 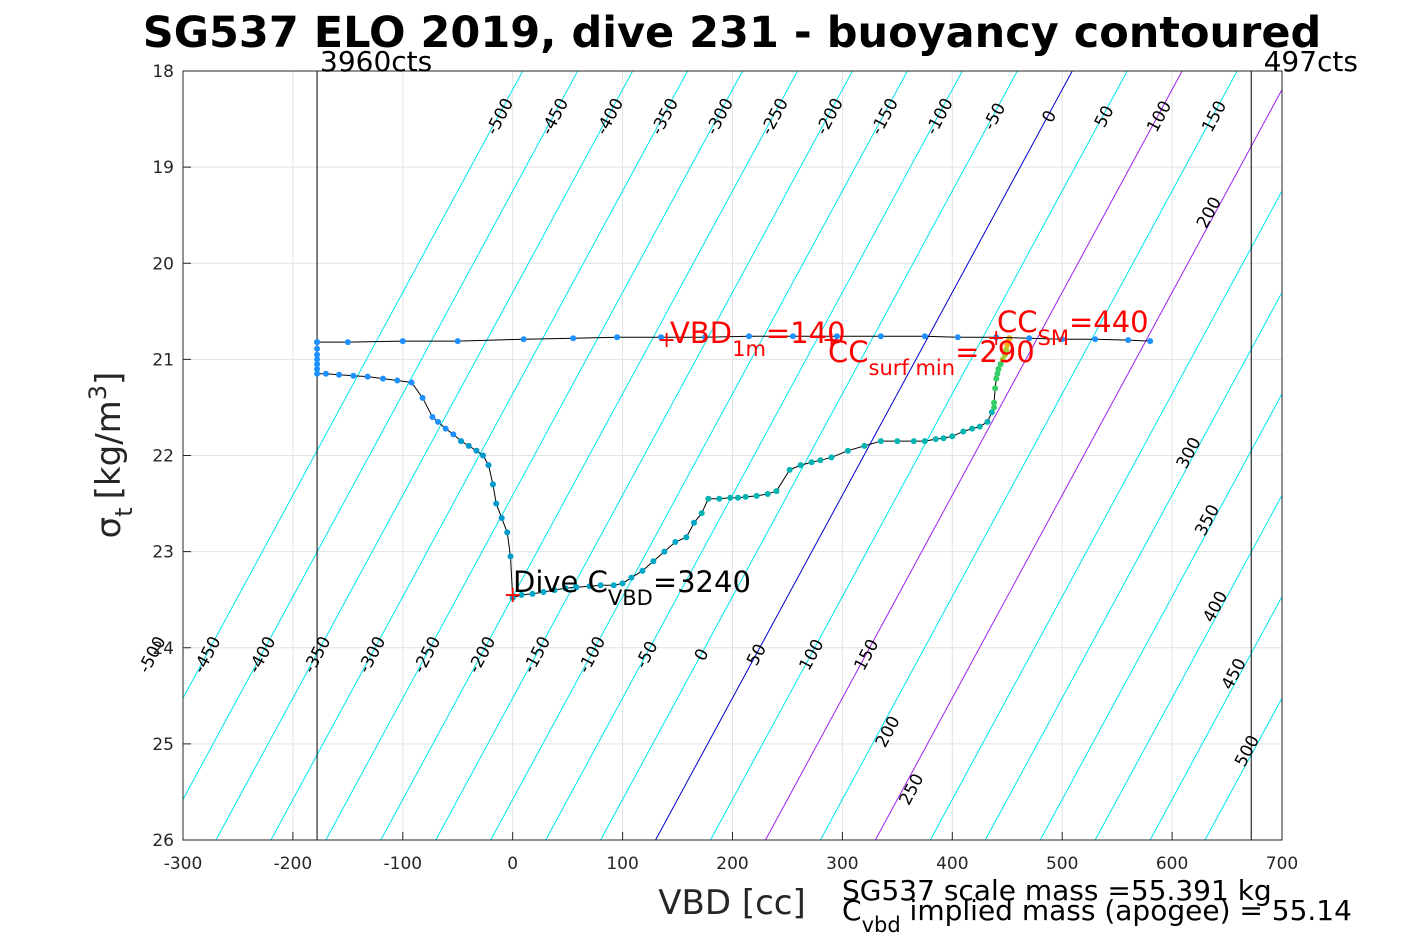 What do you see at coordinates (632, 587) in the screenshot?
I see `annotation-divec: Dive CVBD=3240` at bounding box center [632, 587].